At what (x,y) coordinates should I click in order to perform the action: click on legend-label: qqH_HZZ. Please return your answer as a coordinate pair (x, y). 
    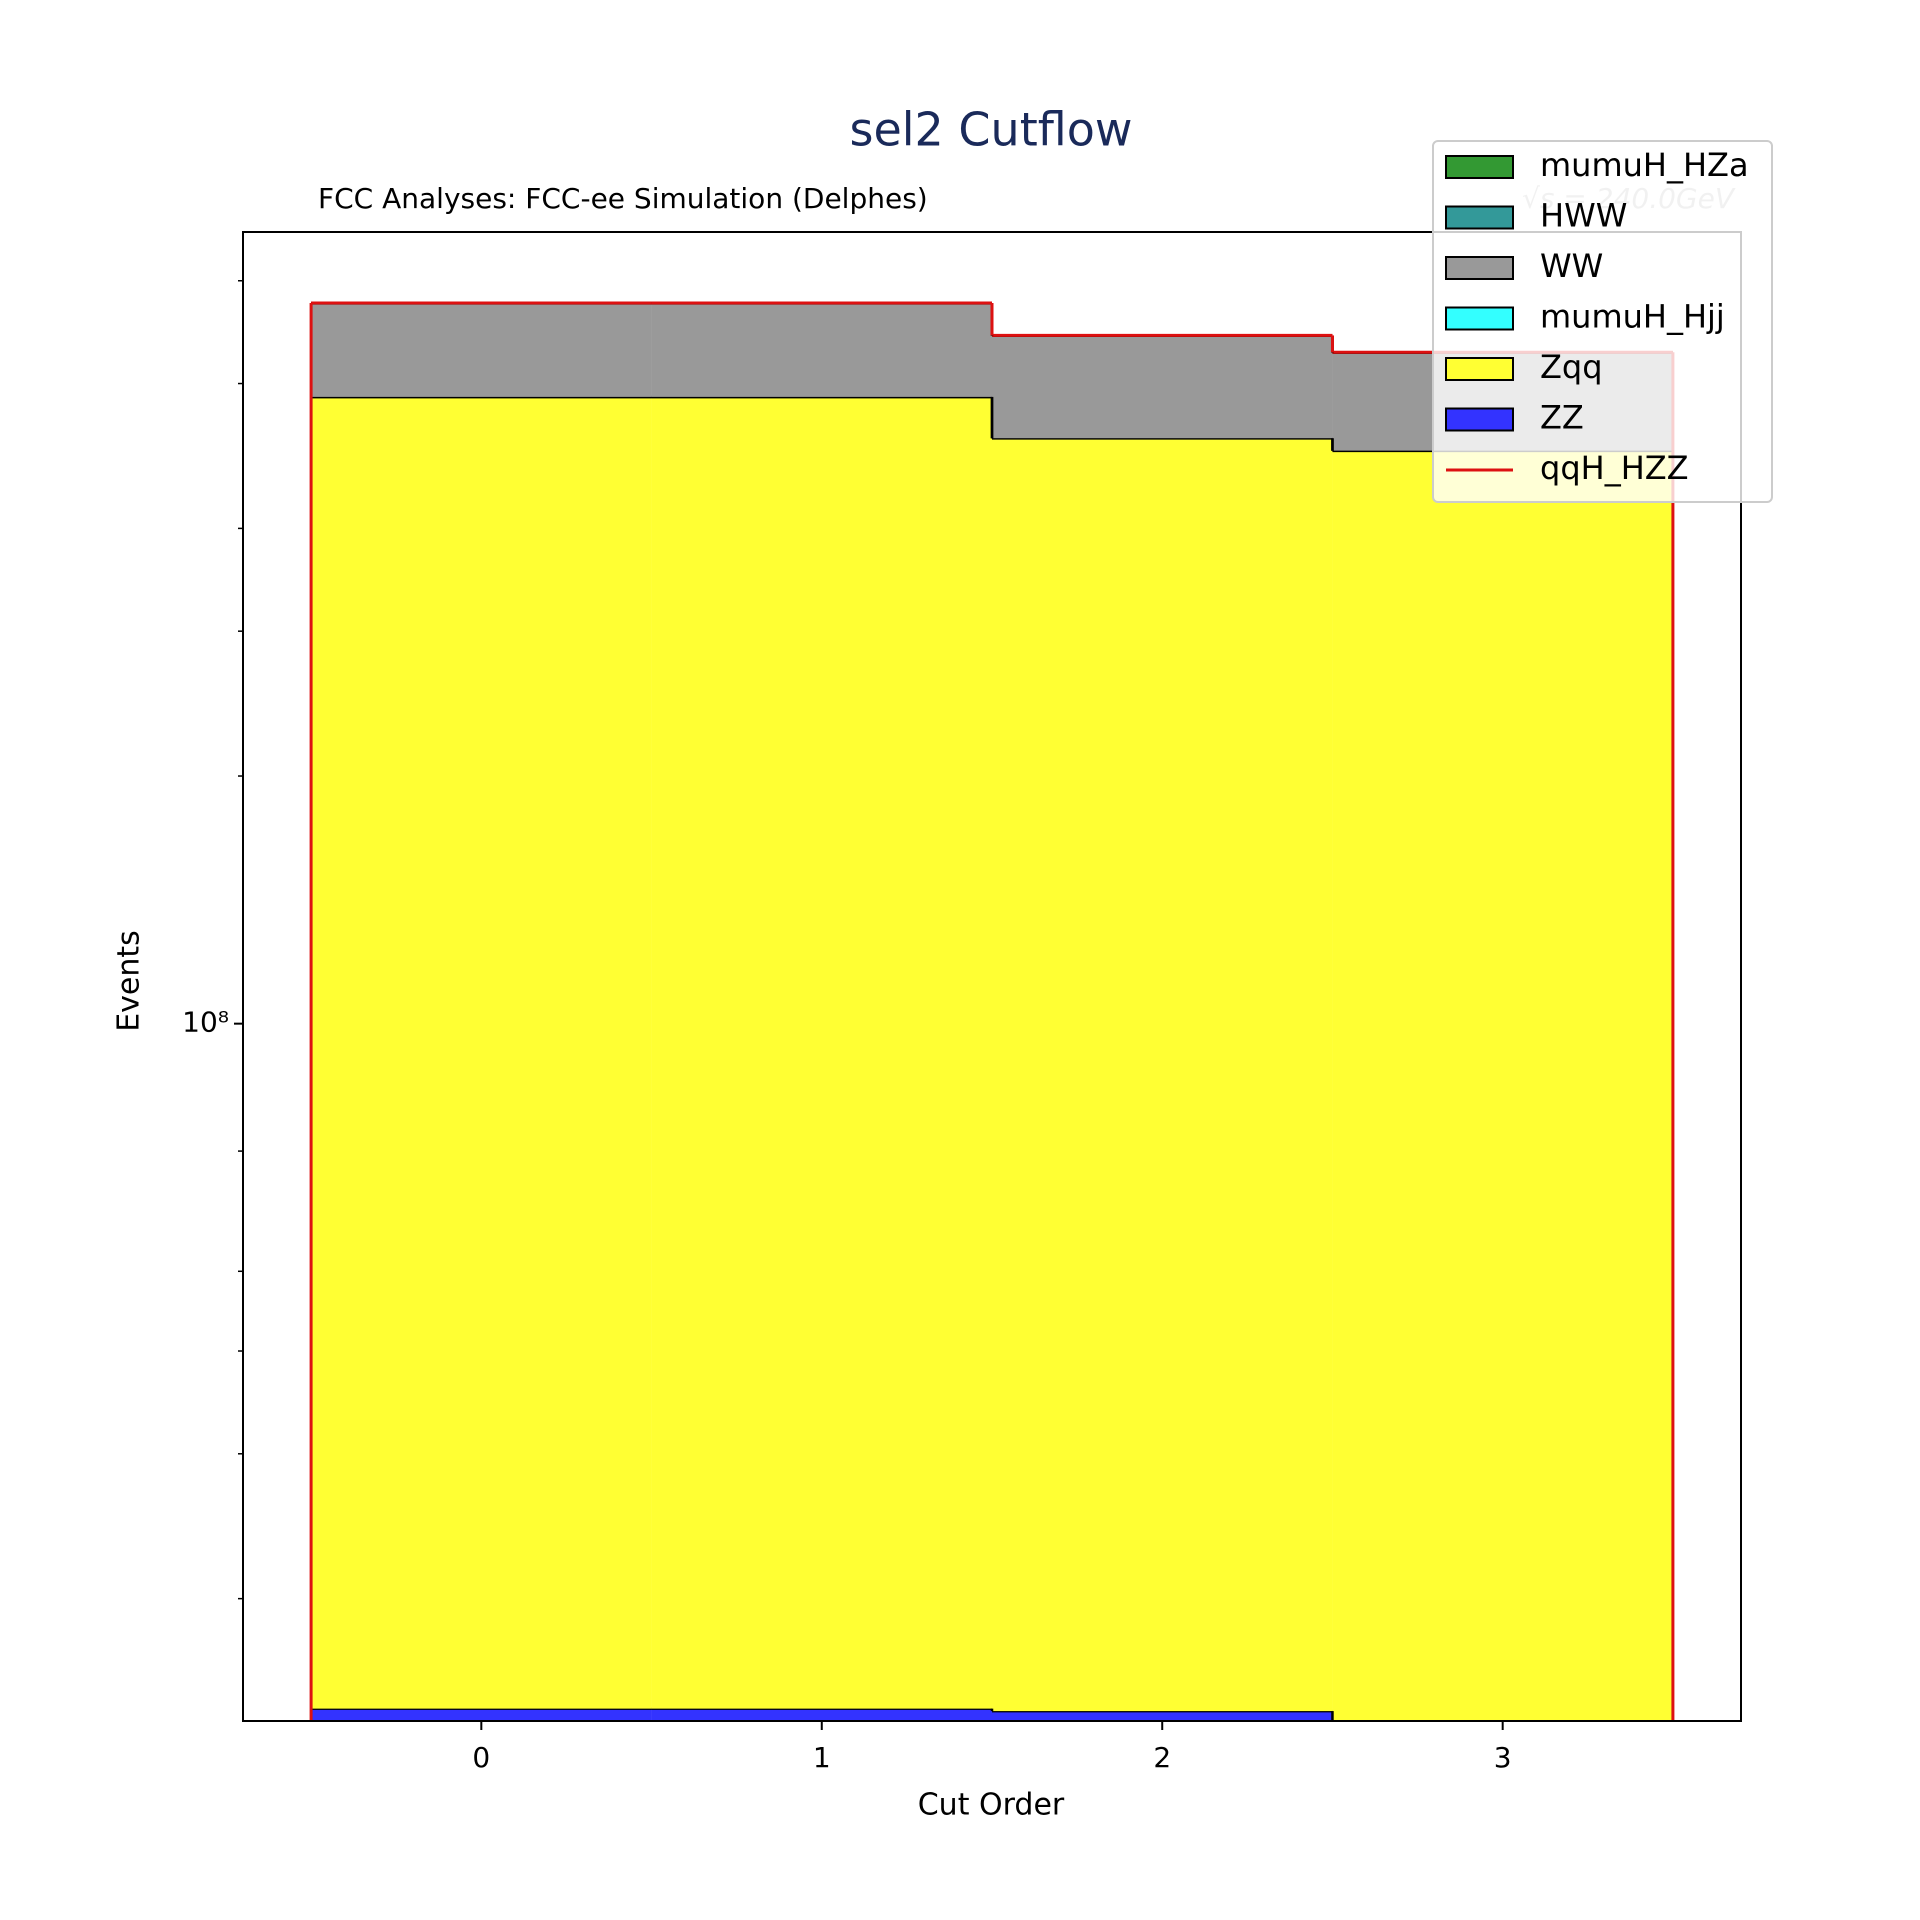
    Looking at the image, I should click on (1614, 468).